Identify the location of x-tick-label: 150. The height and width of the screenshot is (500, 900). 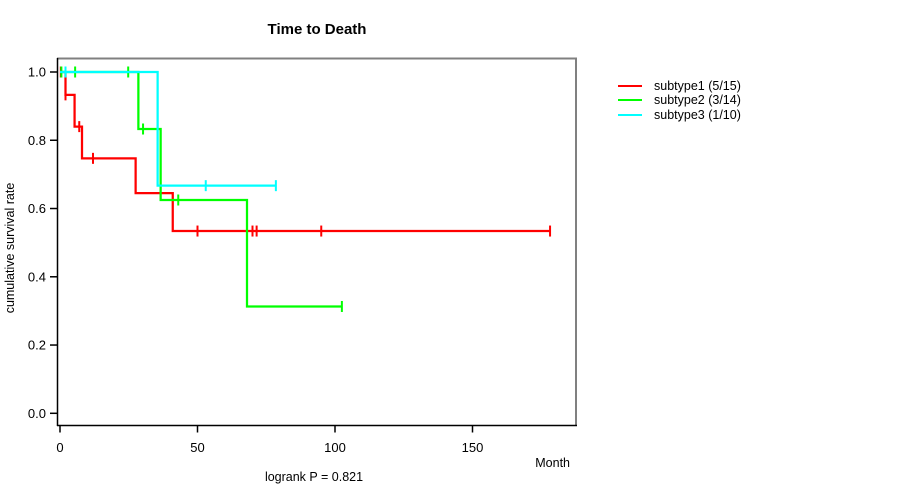
(473, 447).